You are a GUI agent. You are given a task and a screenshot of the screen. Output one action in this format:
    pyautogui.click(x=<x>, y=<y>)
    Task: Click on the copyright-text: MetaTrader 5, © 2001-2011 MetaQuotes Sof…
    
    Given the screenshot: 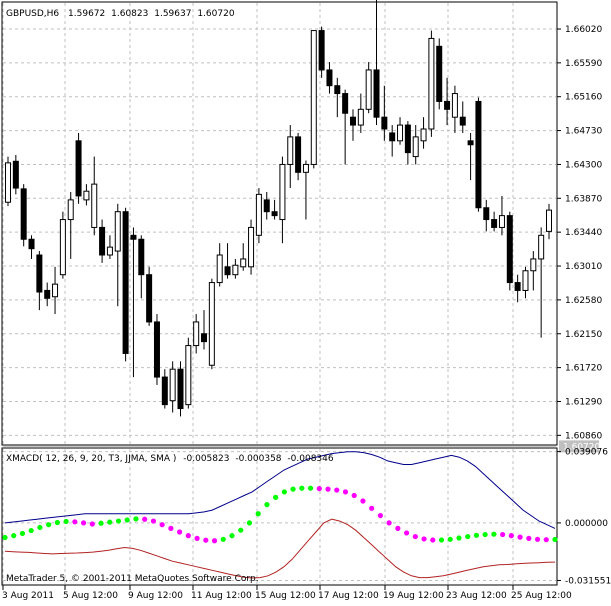 What is the action you would take?
    pyautogui.click(x=132, y=579)
    